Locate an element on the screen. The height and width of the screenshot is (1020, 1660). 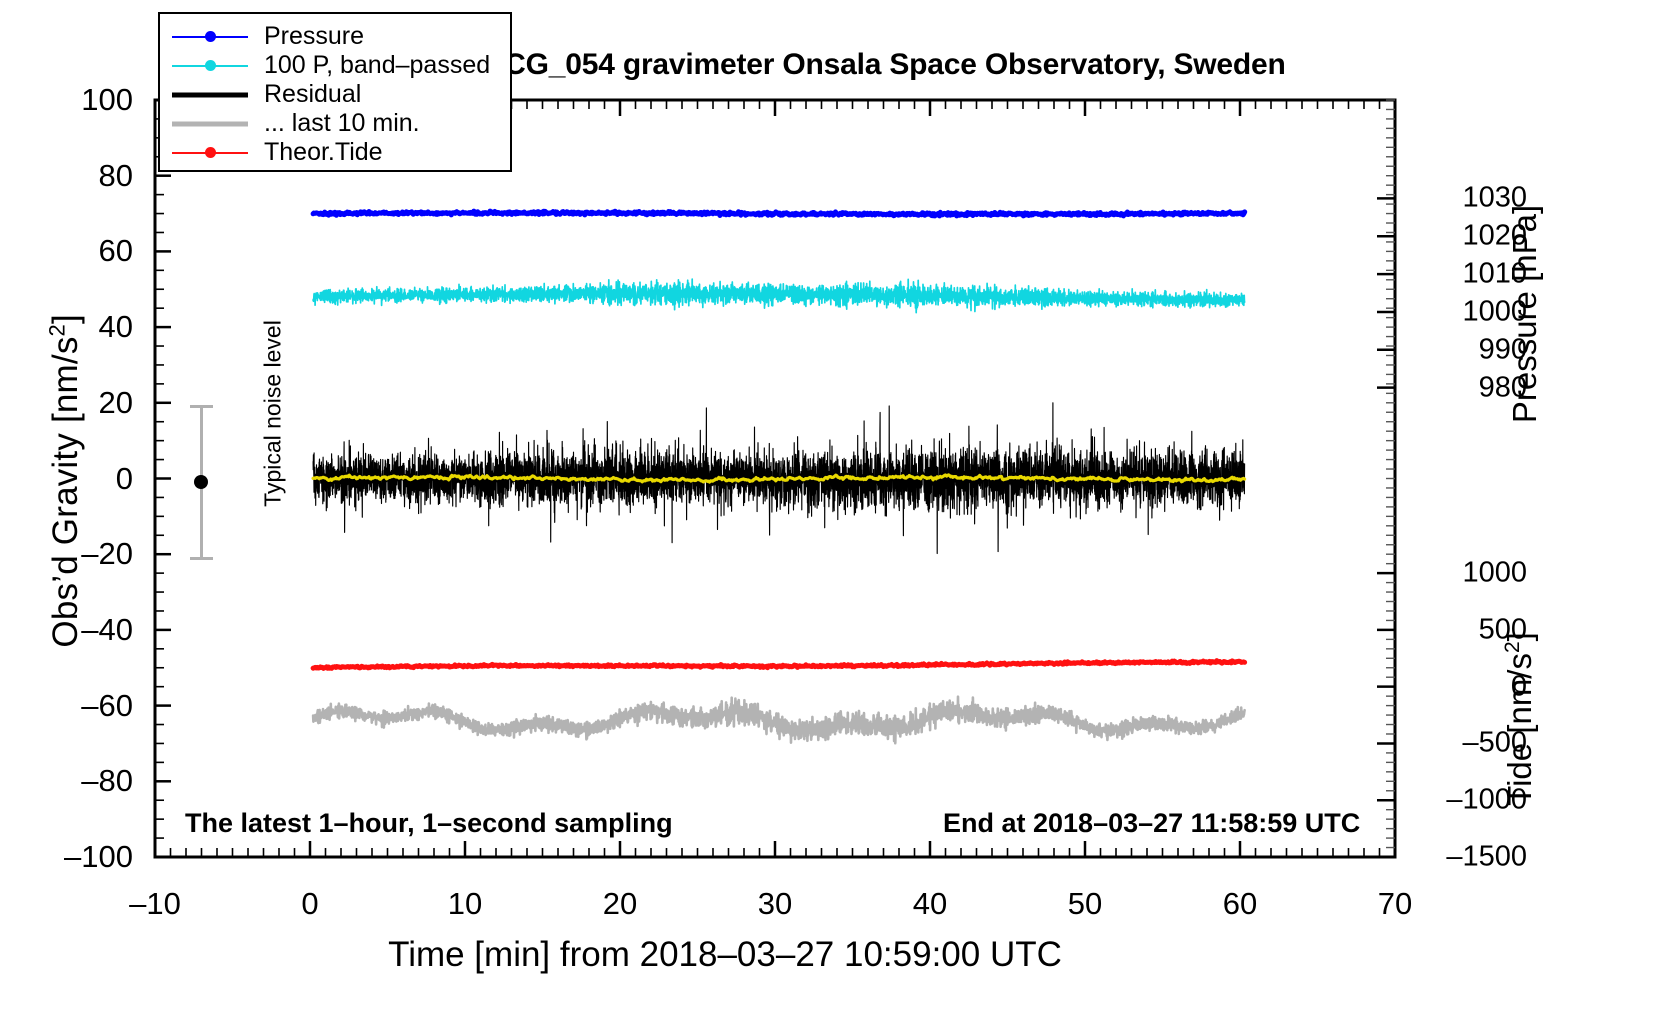
y-tick-label: –100 is located at coordinates (98, 856).